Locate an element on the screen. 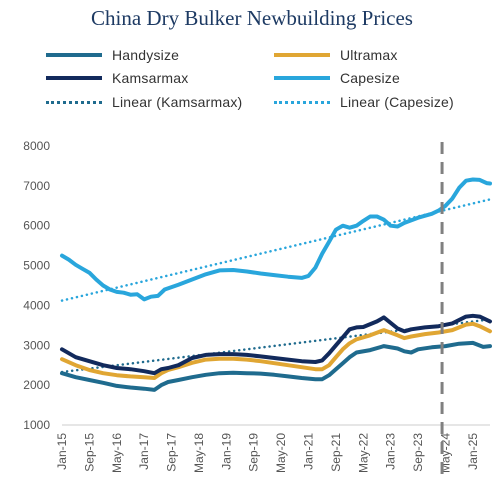  legend-swatch-ultramax is located at coordinates (302, 55).